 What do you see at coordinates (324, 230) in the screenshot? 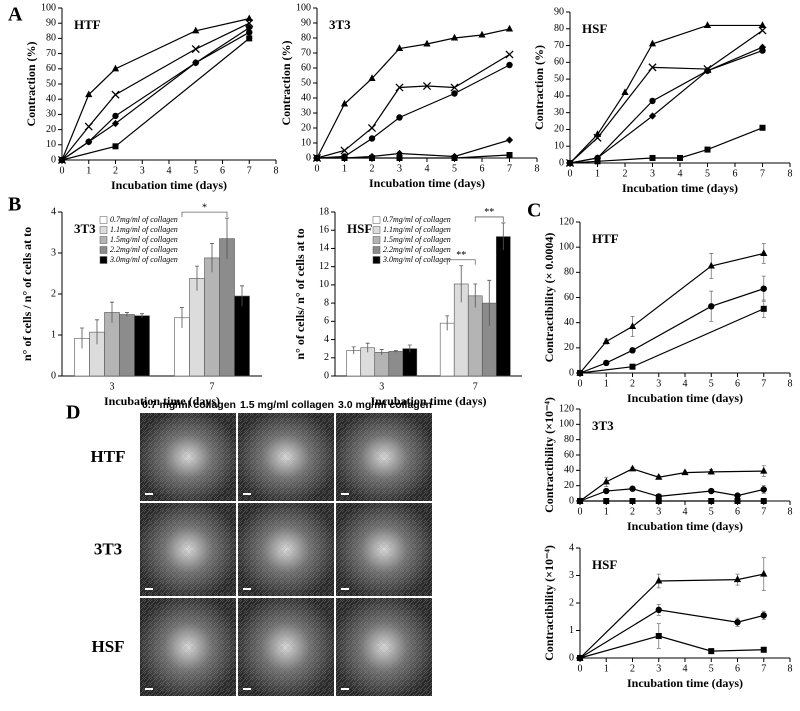
I see `y-tick-label: 16` at bounding box center [324, 230].